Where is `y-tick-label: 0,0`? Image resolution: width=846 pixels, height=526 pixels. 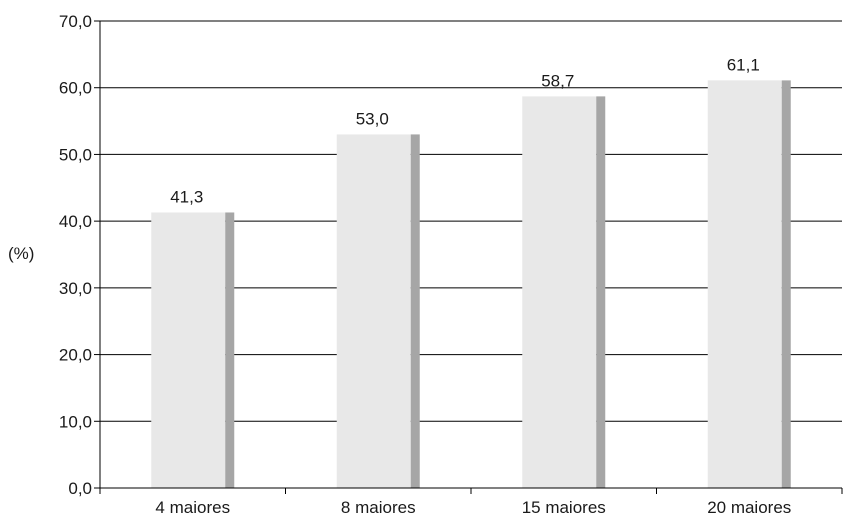
y-tick-label: 0,0 is located at coordinates (80, 488).